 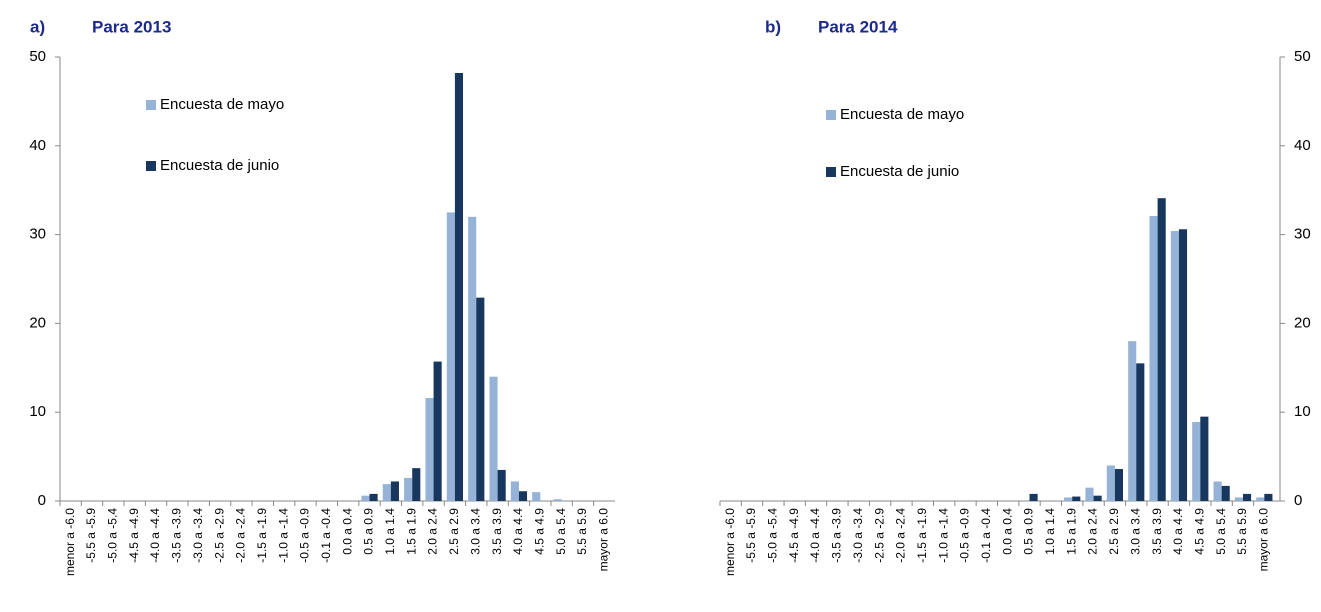 I want to click on legend-label: Encuesta de junio, so click(x=899, y=171).